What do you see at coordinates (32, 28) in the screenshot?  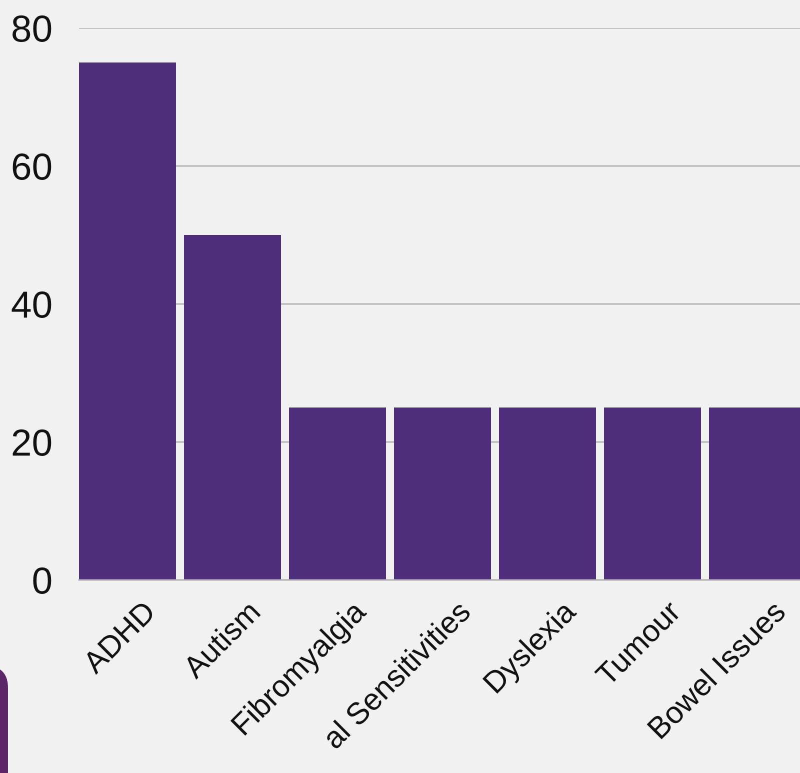 I see `y-tick-label: 80` at bounding box center [32, 28].